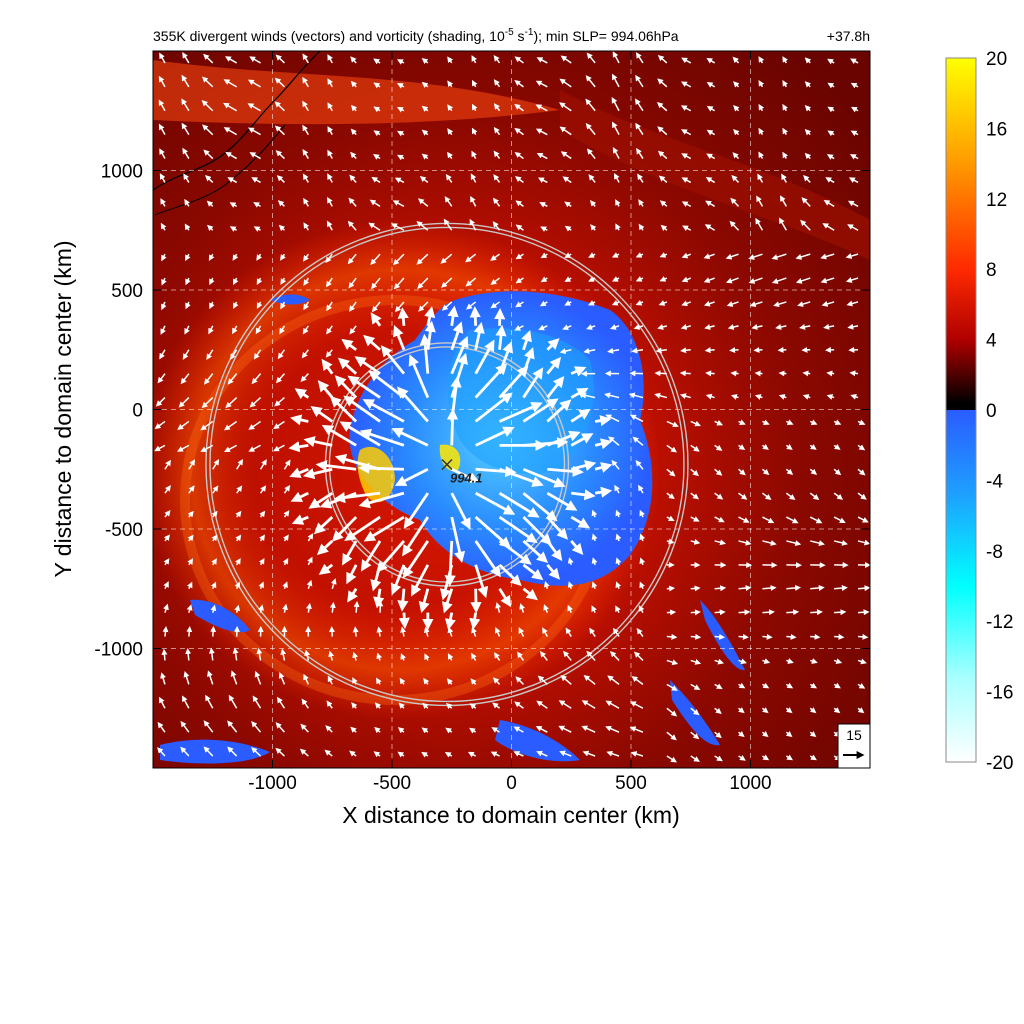 The width and height of the screenshot is (1024, 1024). What do you see at coordinates (137, 411) in the screenshot?
I see `y-tick-label: 0` at bounding box center [137, 411].